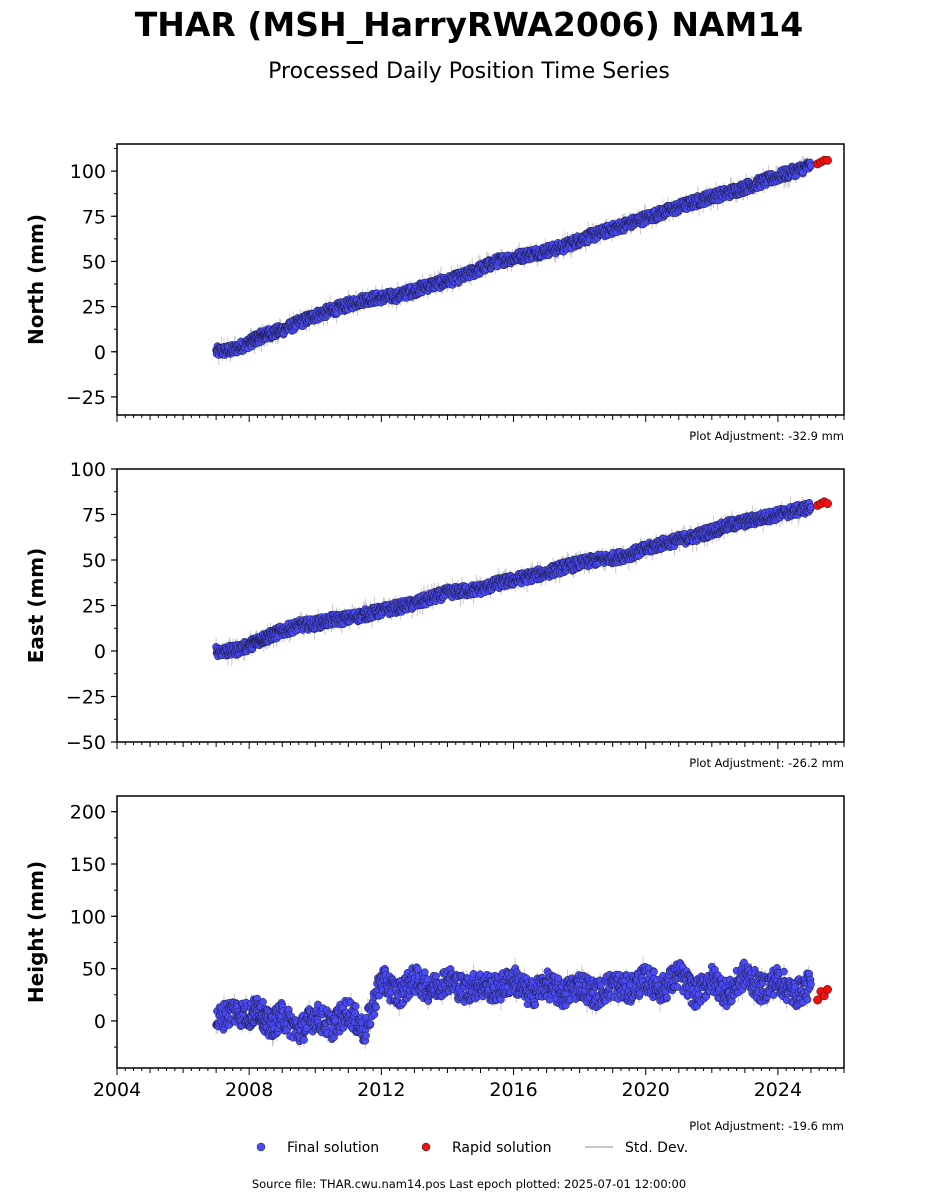 This screenshot has height=1200, width=937. What do you see at coordinates (766, 436) in the screenshot?
I see `plot-adjustment-label: Plot Adjustment: -32.9 mm` at bounding box center [766, 436].